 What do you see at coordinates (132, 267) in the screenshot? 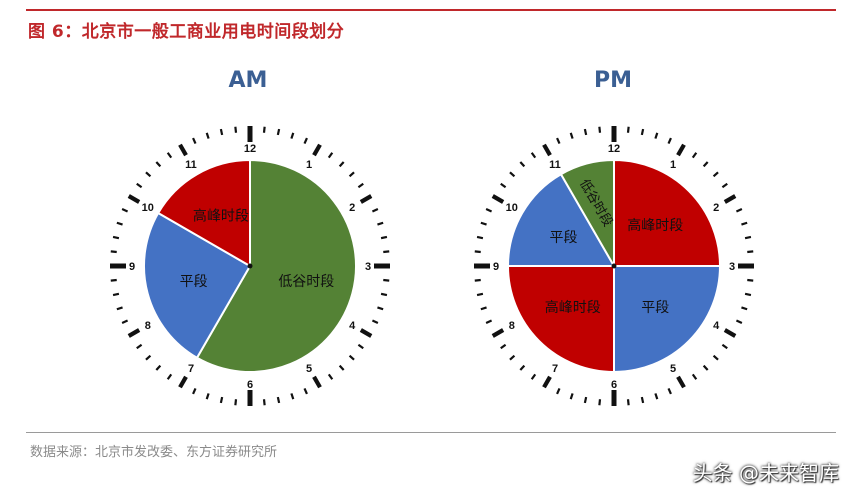
I see `hour-number: 9` at bounding box center [132, 267].